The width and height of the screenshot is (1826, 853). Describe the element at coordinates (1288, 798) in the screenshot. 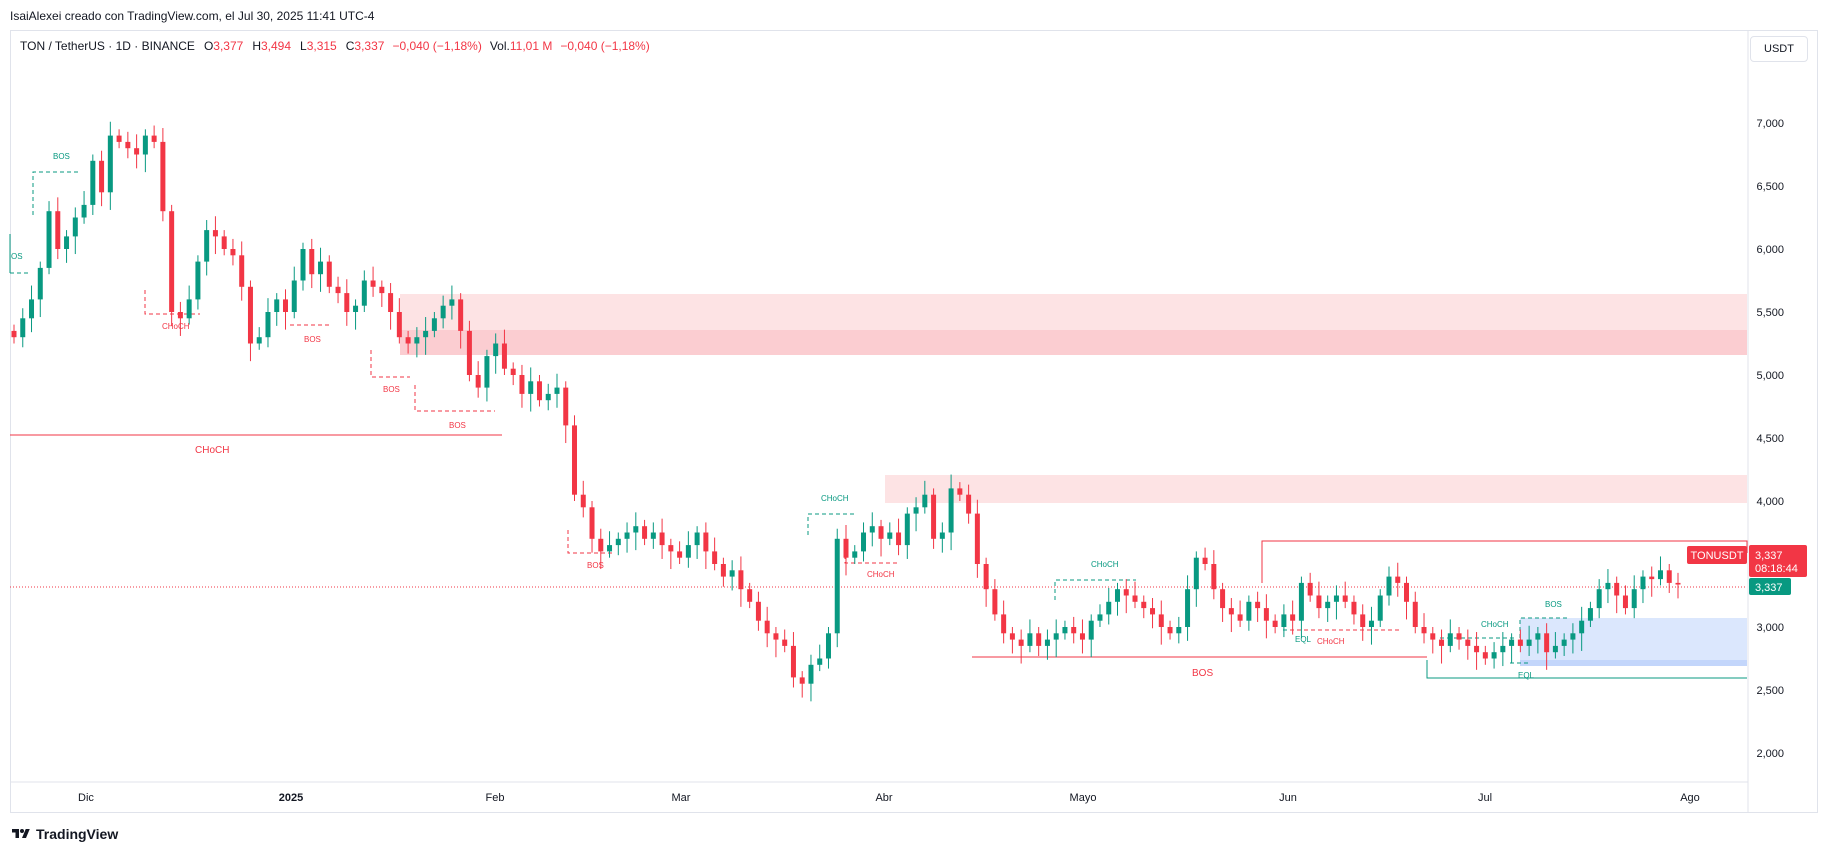

I see `time-label: Jun` at that location.